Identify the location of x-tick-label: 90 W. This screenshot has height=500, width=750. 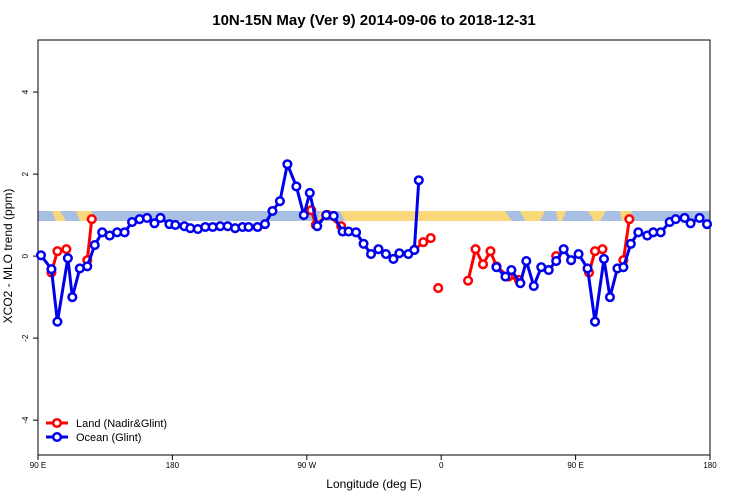
(306, 465).